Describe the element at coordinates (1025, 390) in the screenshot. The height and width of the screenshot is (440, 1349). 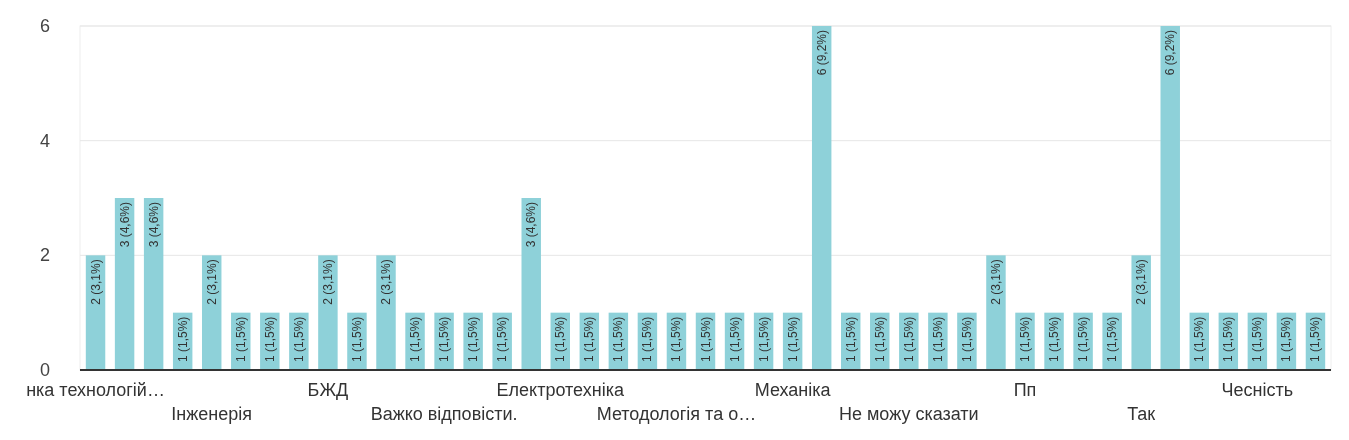
I see `x-tick-label: Пп` at that location.